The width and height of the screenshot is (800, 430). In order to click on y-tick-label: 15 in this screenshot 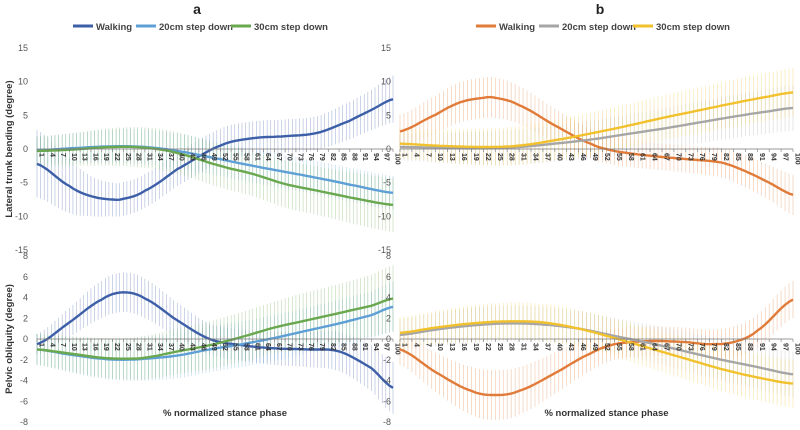, I will do `click(23, 48)`.